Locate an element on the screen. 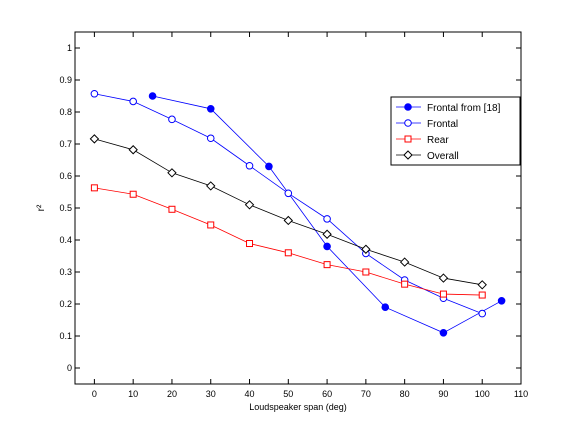 The width and height of the screenshot is (576, 432). legend-entry: Overall is located at coordinates (427, 156).